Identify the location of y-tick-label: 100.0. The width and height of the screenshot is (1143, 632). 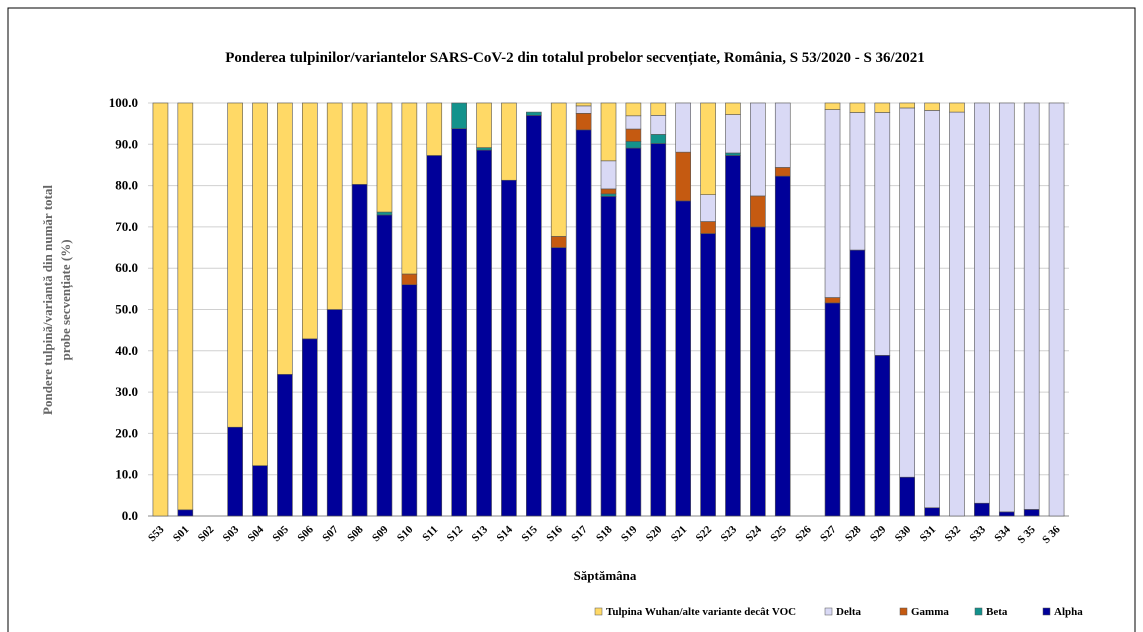
(123, 102).